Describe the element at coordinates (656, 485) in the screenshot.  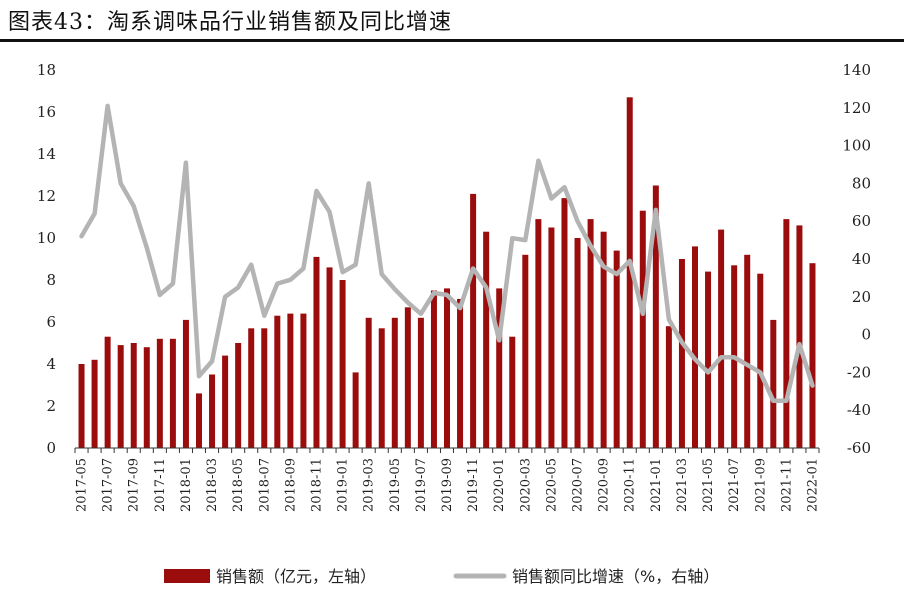
I see `x-tick-label: 2021-01` at that location.